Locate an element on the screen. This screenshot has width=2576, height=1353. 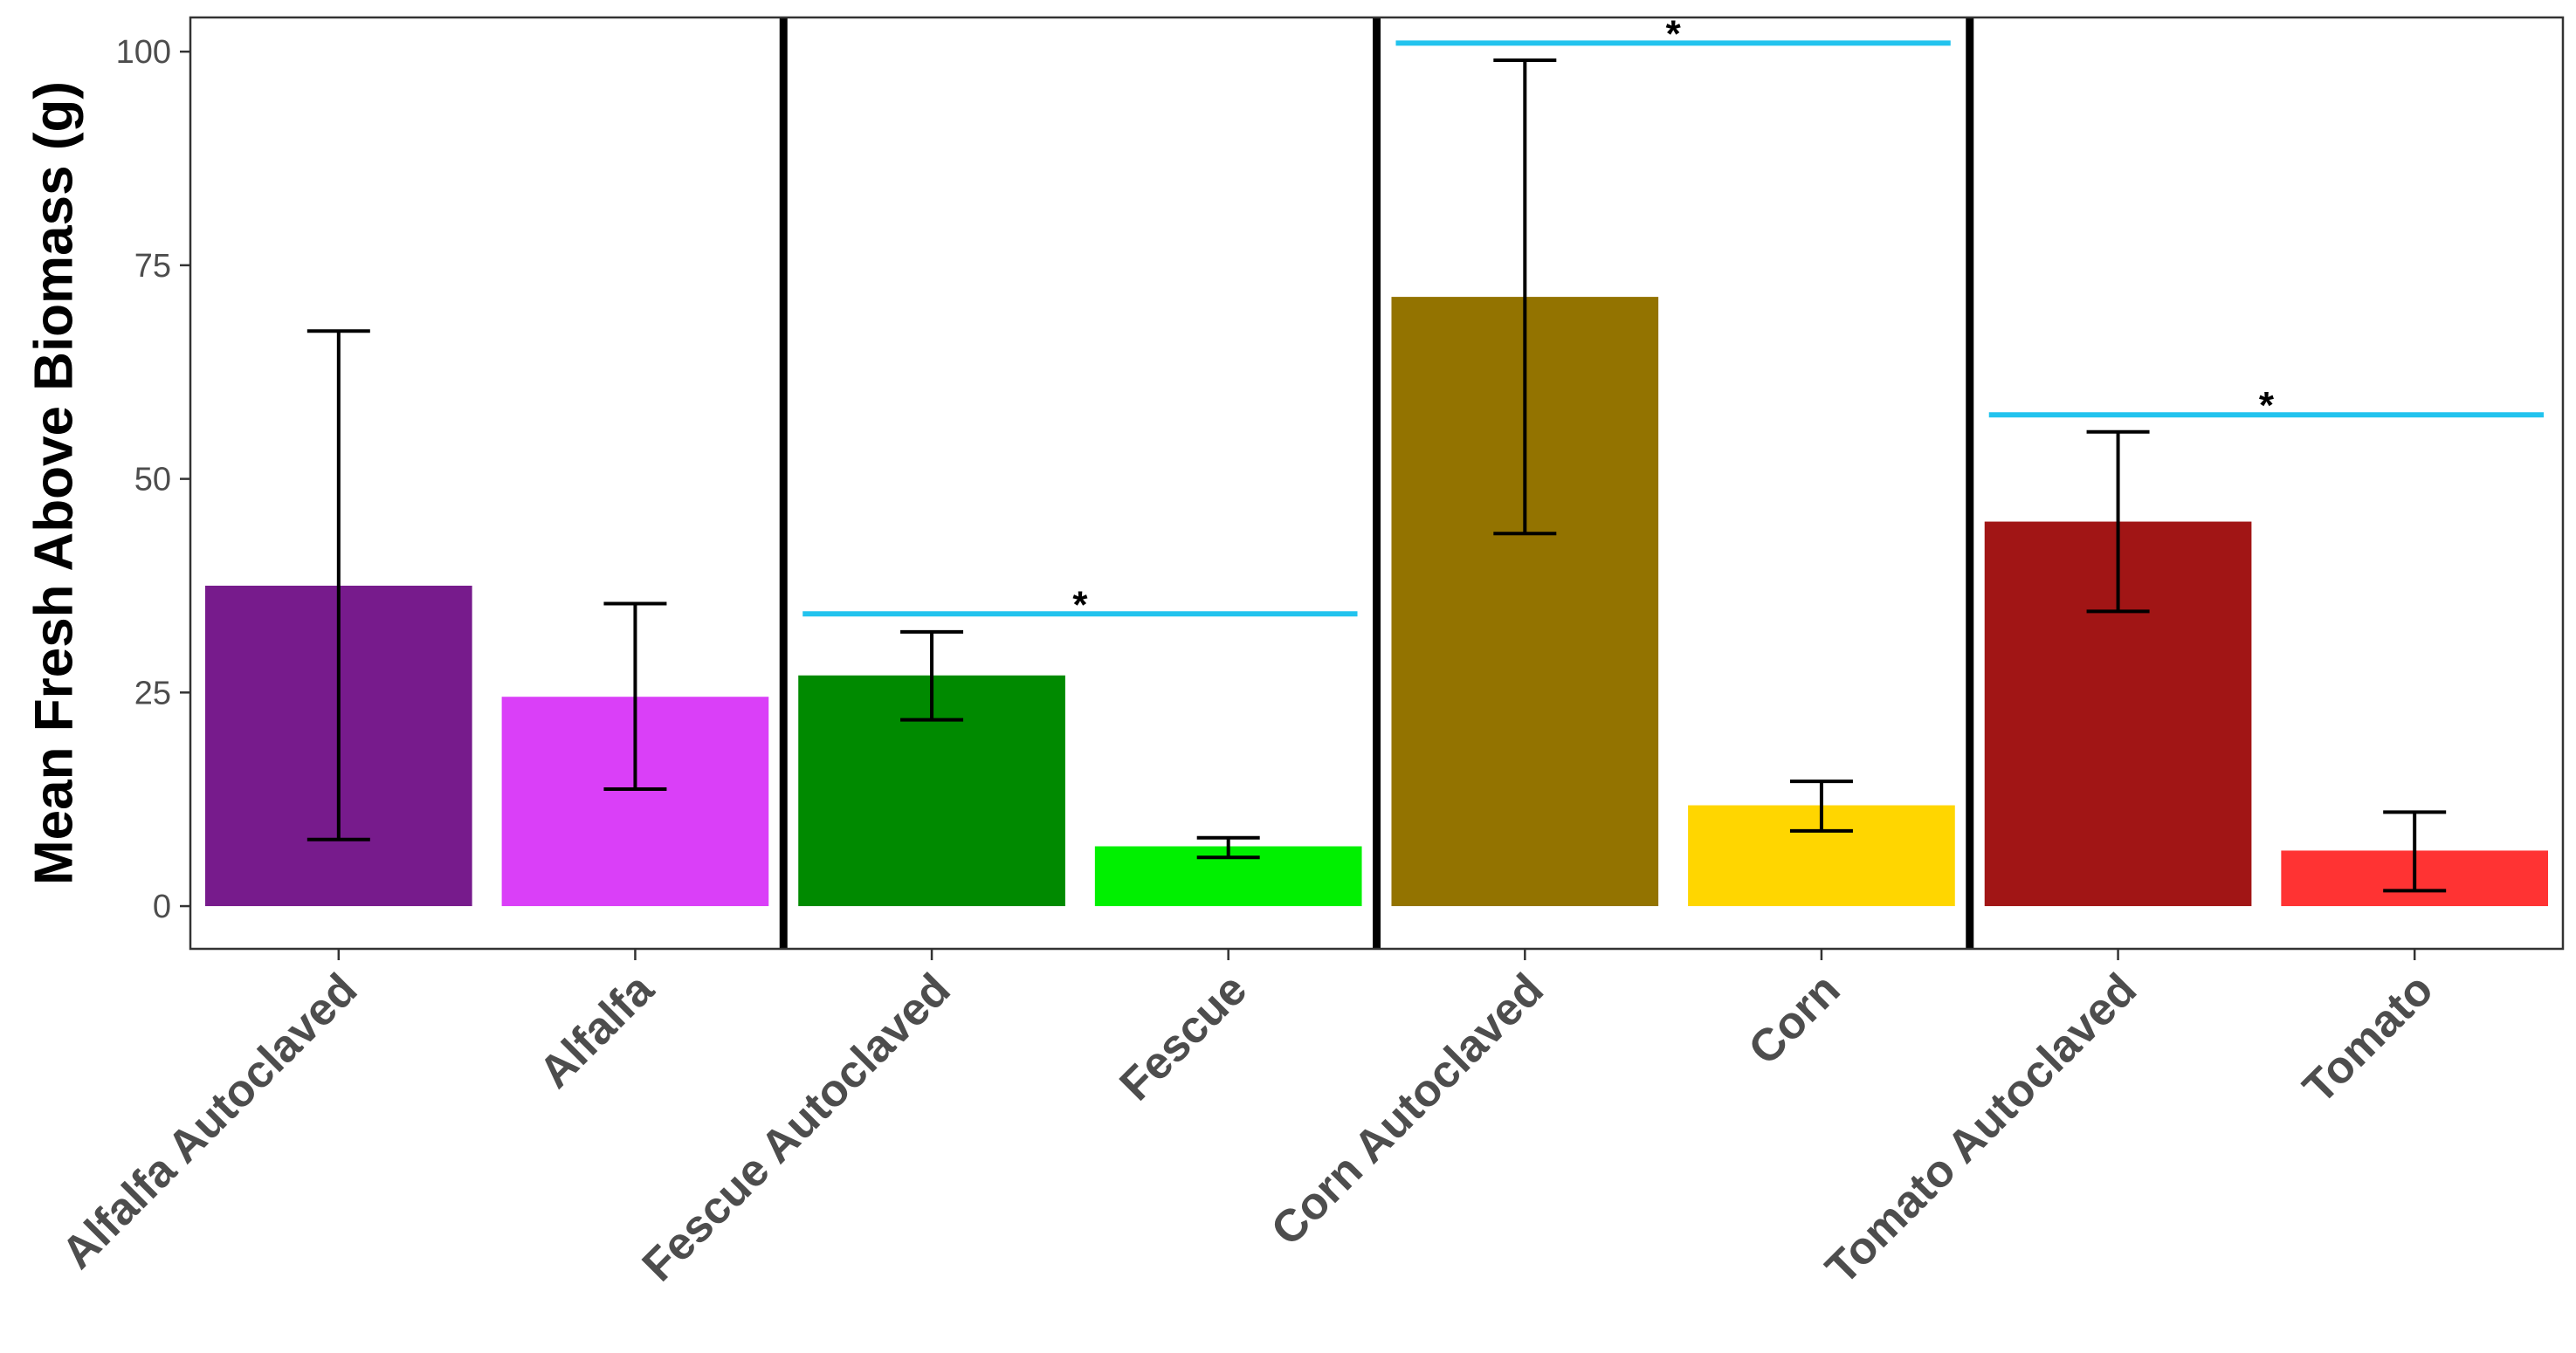
x-tick-label: Corn Autoclaved is located at coordinates (1407, 1109).